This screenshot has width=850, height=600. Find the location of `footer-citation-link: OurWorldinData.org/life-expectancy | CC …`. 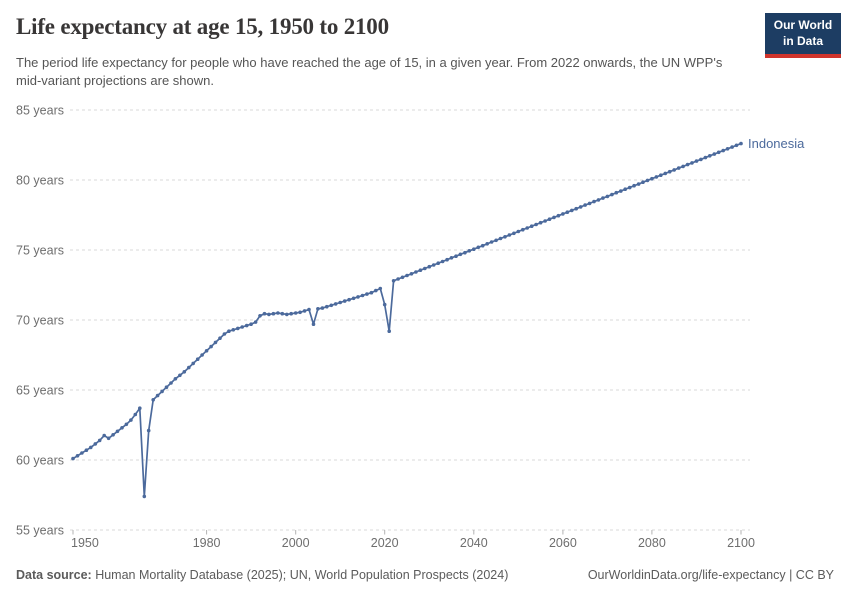

footer-citation-link: OurWorldinData.org/life-expectancy | CC … is located at coordinates (710, 575).